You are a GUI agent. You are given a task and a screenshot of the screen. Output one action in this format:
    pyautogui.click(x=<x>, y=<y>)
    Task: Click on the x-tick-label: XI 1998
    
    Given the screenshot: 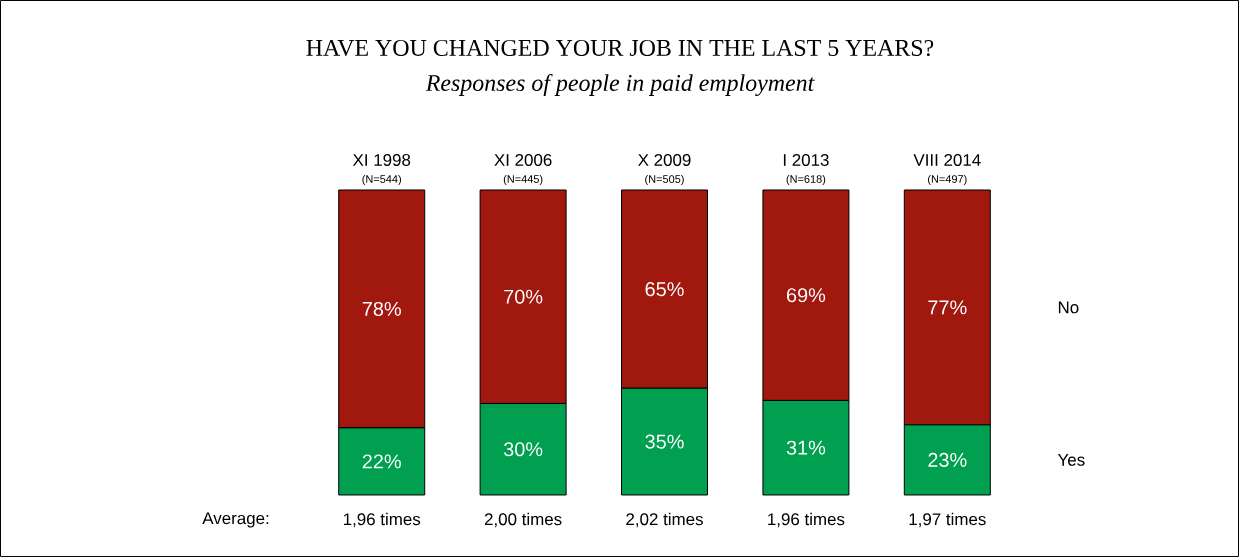 What is the action you would take?
    pyautogui.click(x=381, y=159)
    